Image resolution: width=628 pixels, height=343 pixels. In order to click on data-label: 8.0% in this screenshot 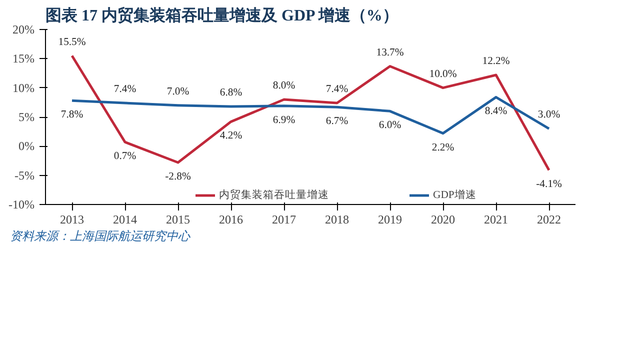, I will do `click(284, 86)`.